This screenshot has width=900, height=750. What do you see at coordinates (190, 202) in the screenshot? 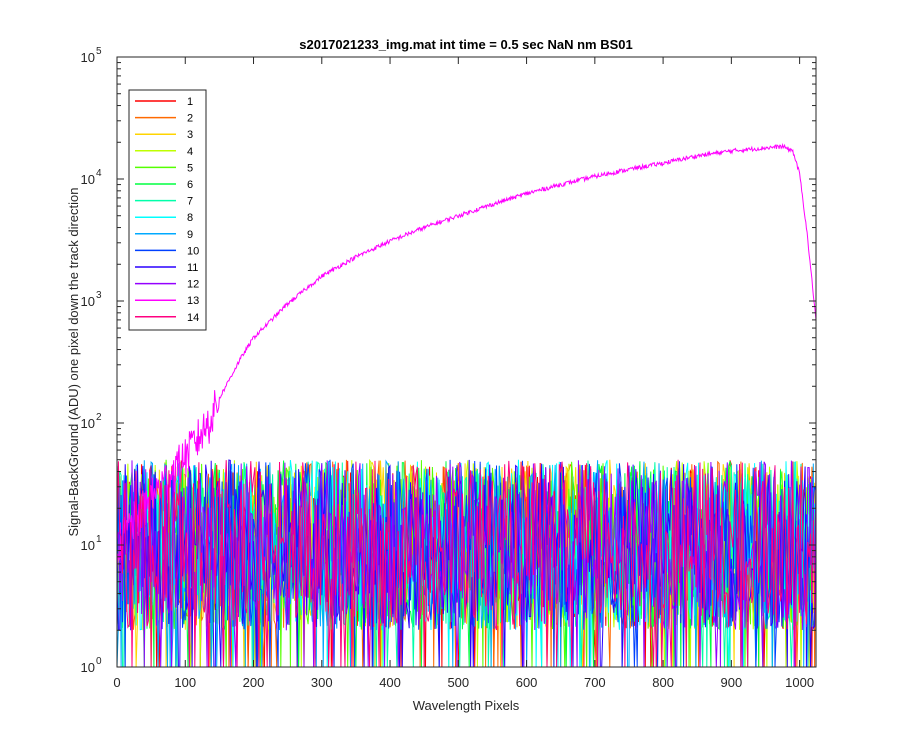
I see `legend-label-7: 7` at bounding box center [190, 202].